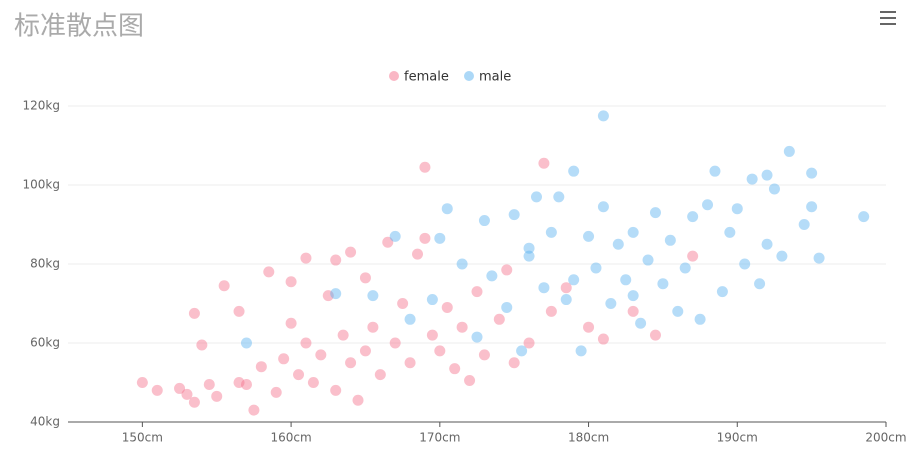  What do you see at coordinates (45, 343) in the screenshot?
I see `y-tick-label: 60kg` at bounding box center [45, 343].